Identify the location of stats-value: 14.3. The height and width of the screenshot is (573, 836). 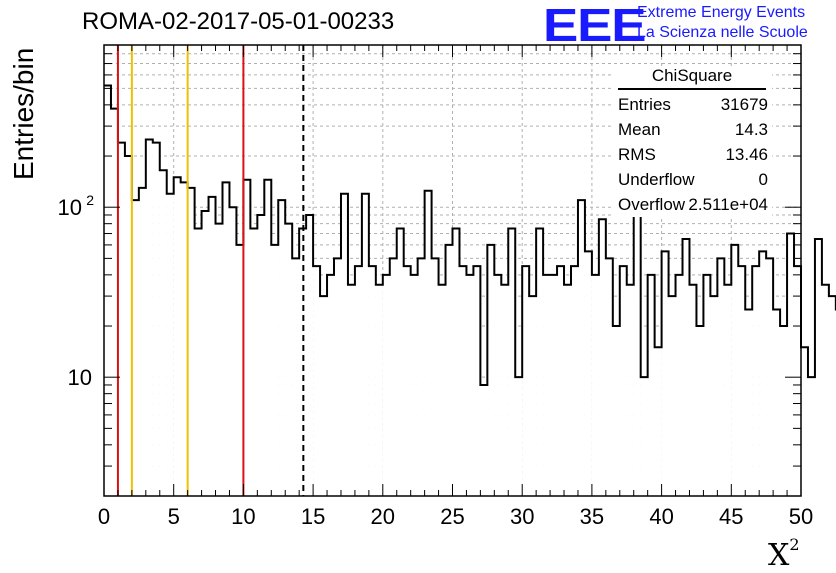
(751, 129).